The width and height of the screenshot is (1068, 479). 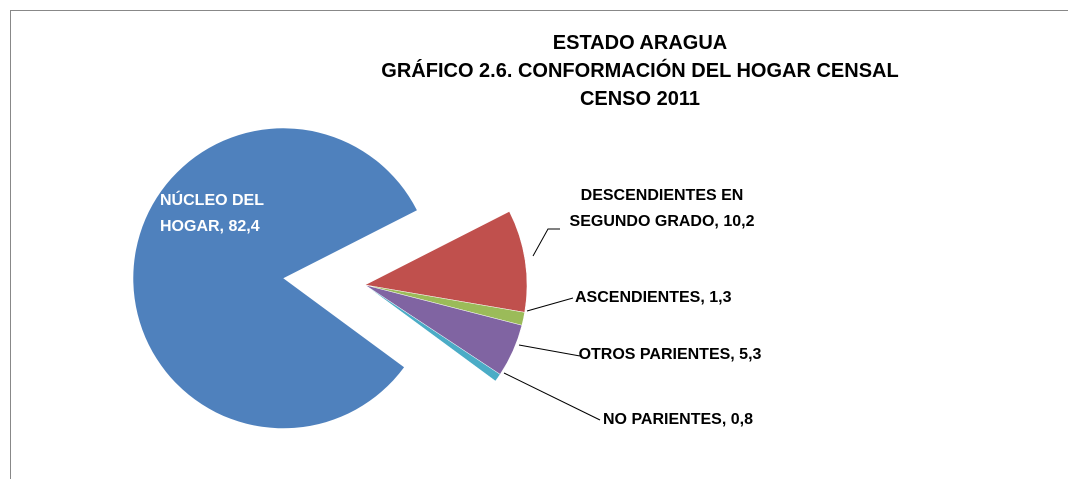 What do you see at coordinates (662, 208) in the screenshot?
I see `data-label: DESCENDIENTES EN SEGUNDO GRADO, 10,2` at bounding box center [662, 208].